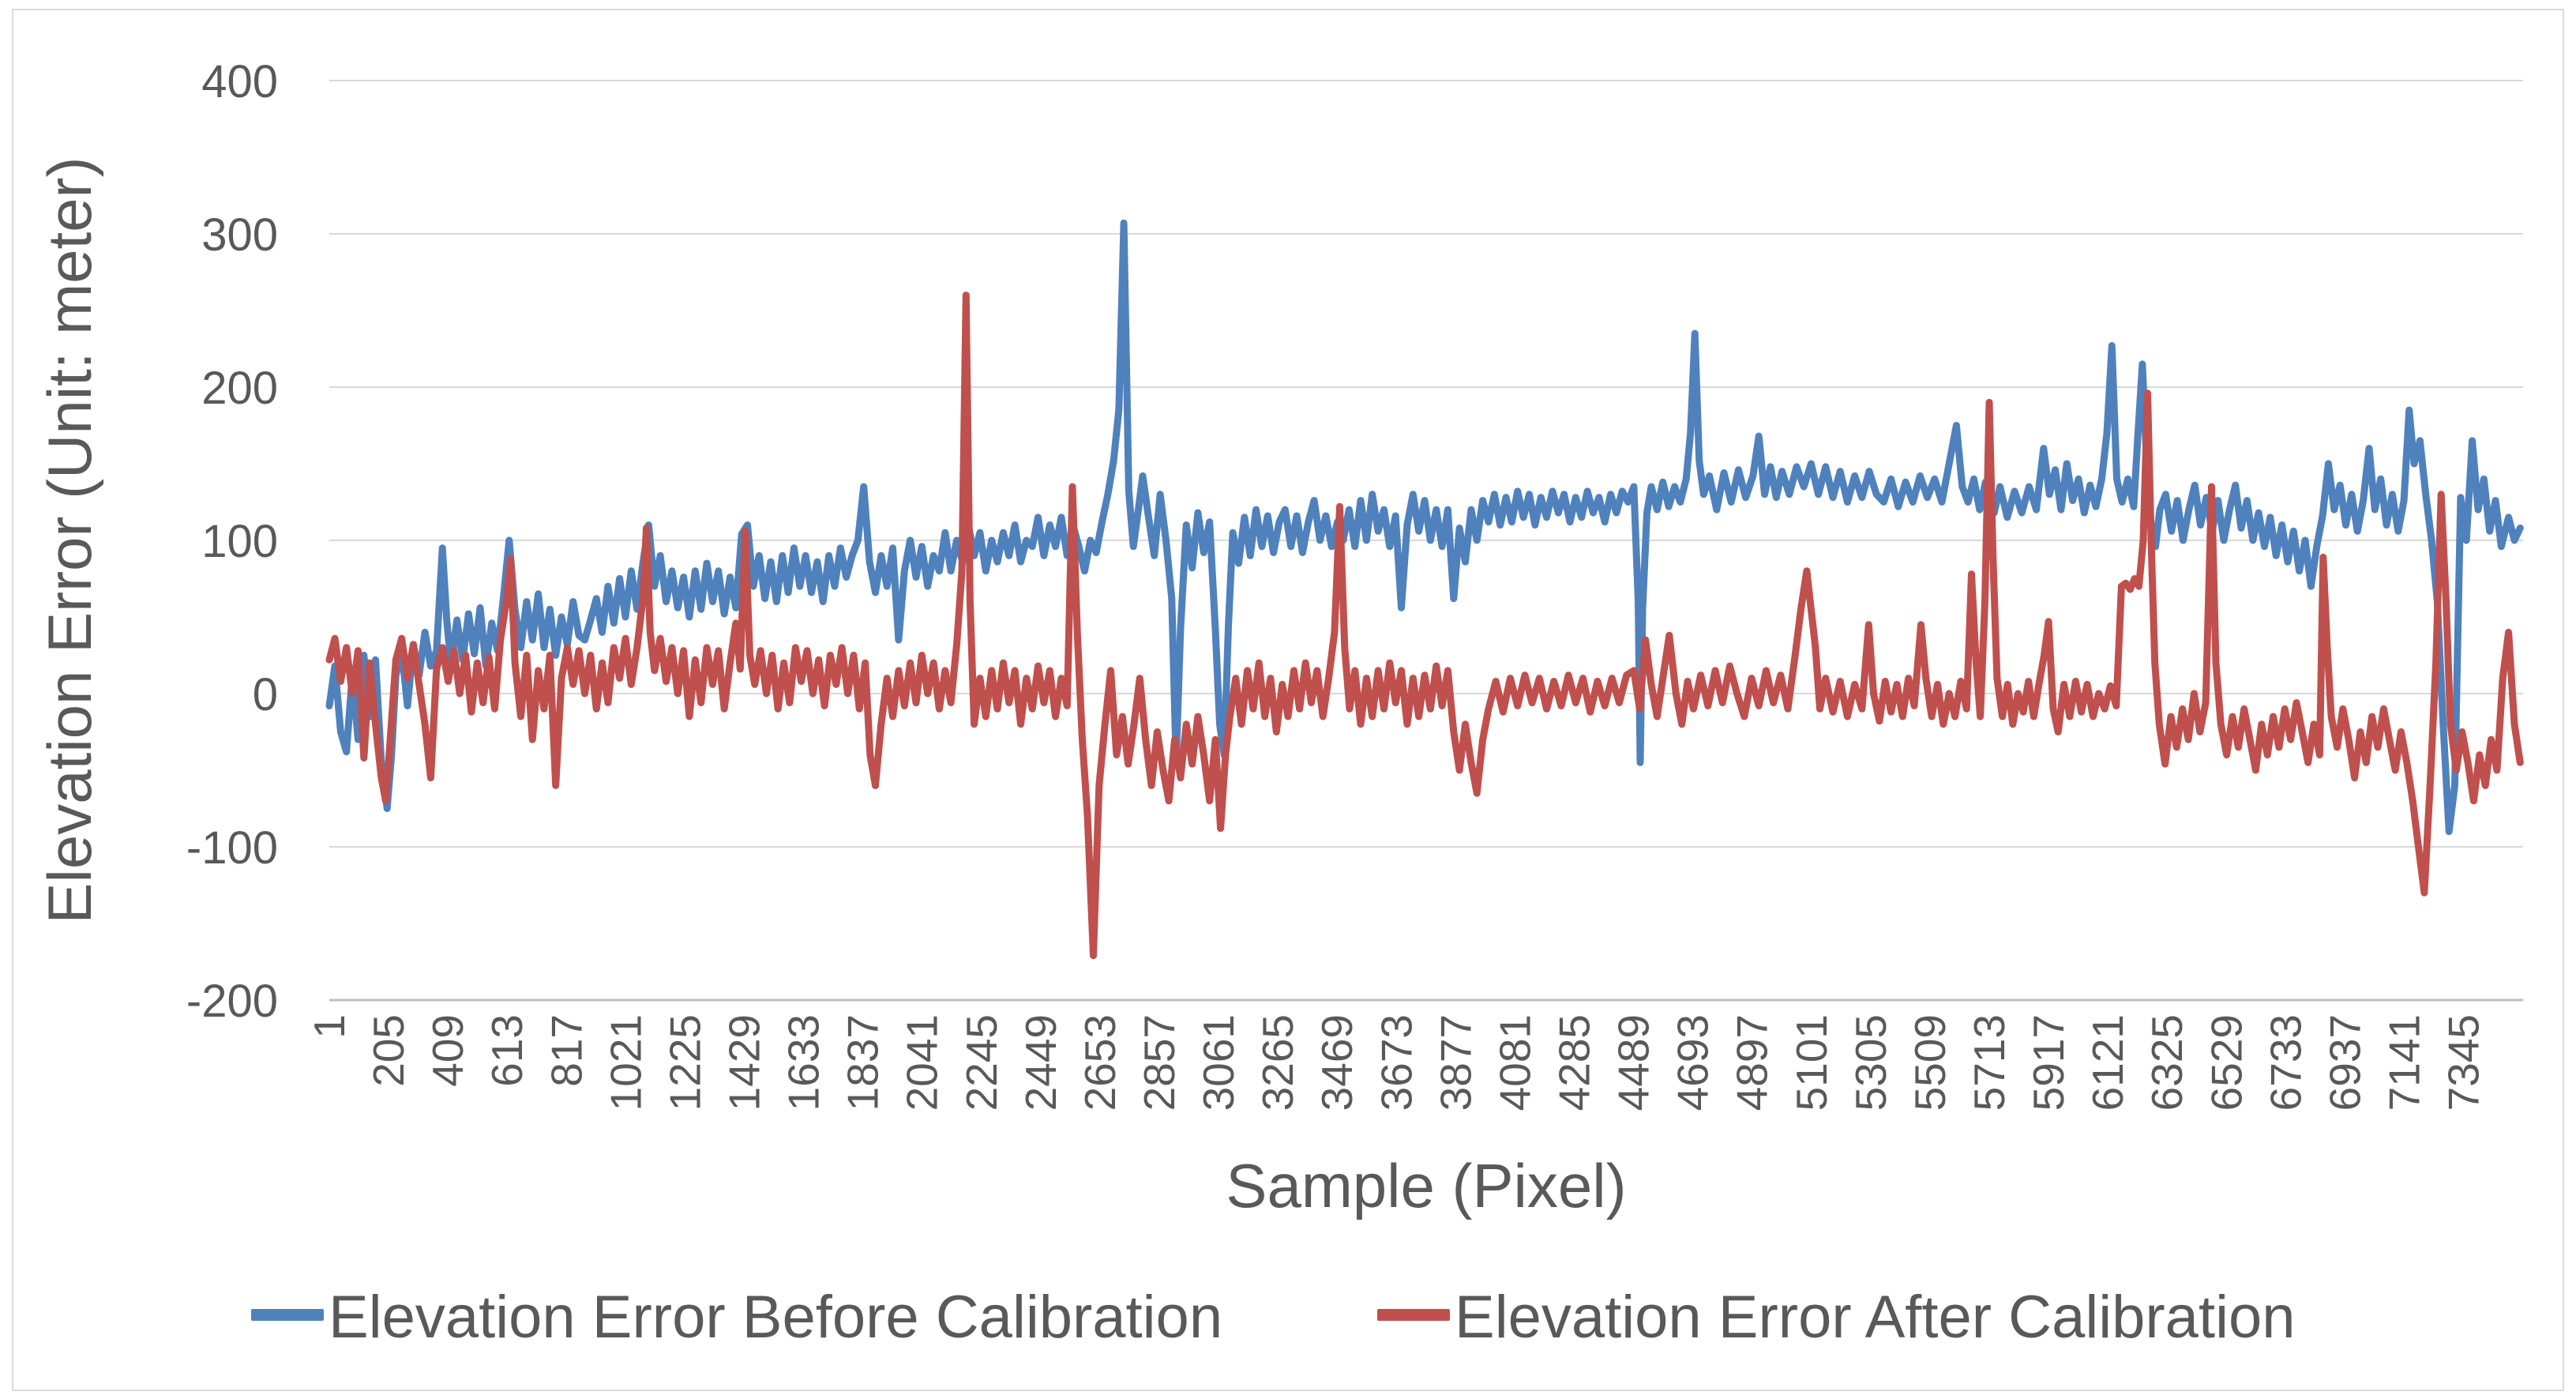 Image resolution: width=2576 pixels, height=1399 pixels. What do you see at coordinates (2107, 1062) in the screenshot?
I see `x-tick-label: 6121` at bounding box center [2107, 1062].